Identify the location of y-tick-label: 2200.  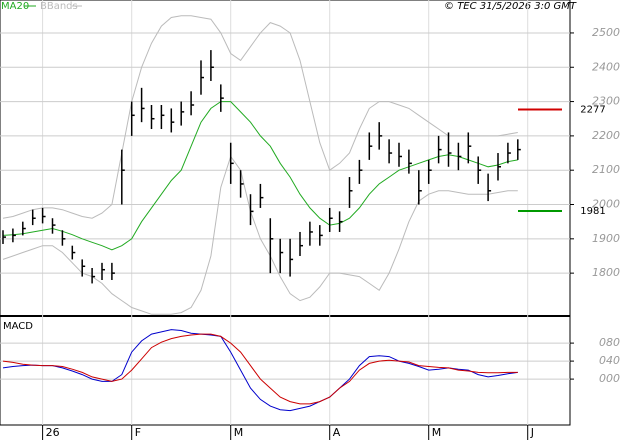
(606, 135).